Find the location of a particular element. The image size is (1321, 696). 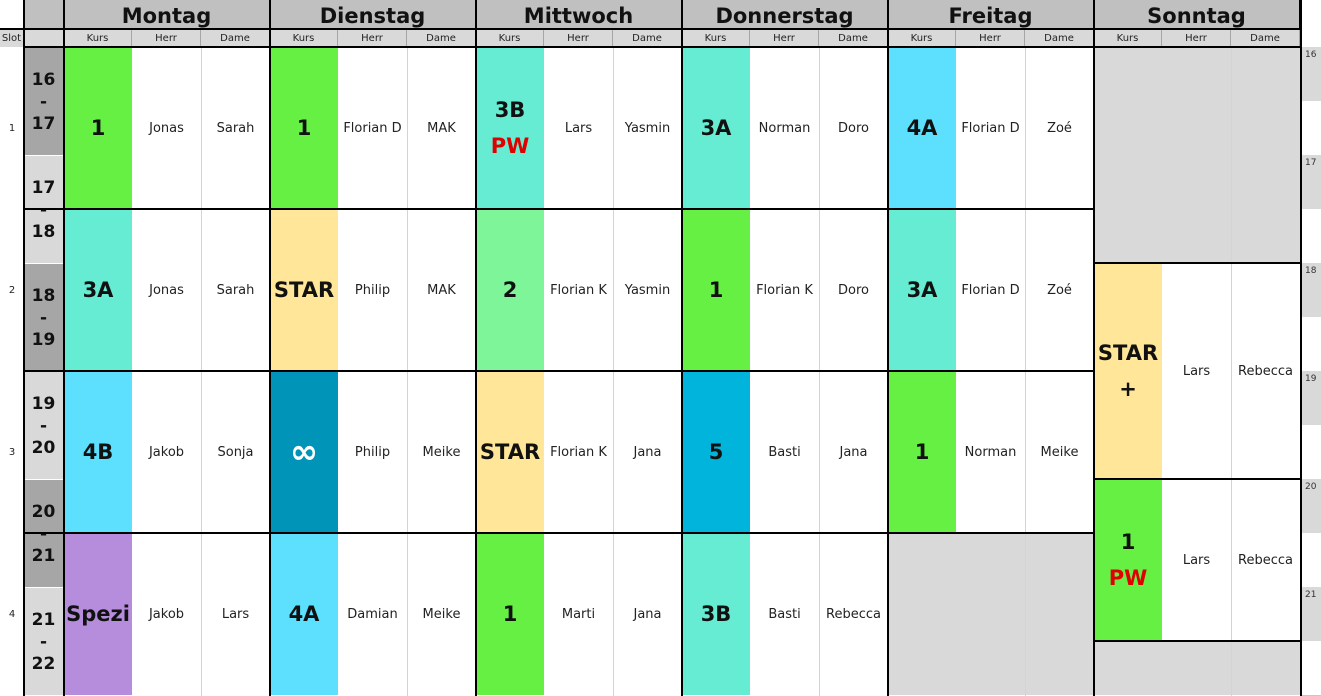

time-end: 18 is located at coordinates (43, 231).